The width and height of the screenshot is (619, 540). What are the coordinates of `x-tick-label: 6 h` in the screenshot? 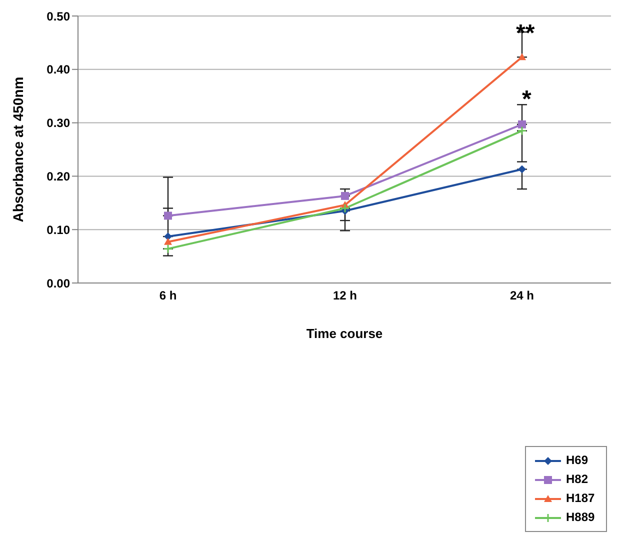 It's located at (168, 295).